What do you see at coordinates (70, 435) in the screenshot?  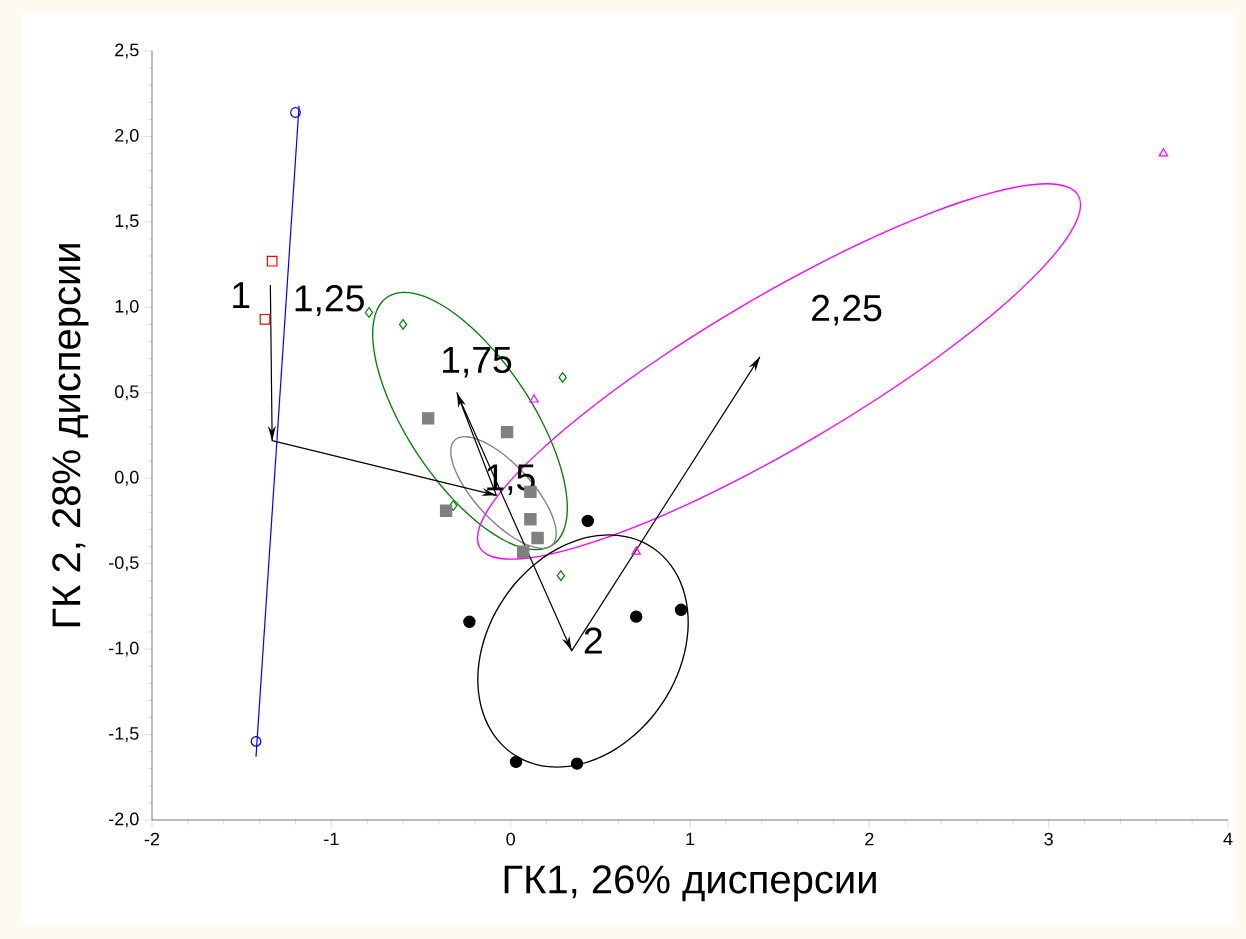 I see `y-axis-title: ГК 2, 28% дисперсии` at bounding box center [70, 435].